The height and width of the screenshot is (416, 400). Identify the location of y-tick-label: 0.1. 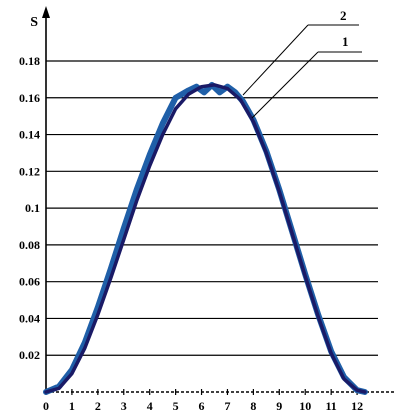
(32, 208).